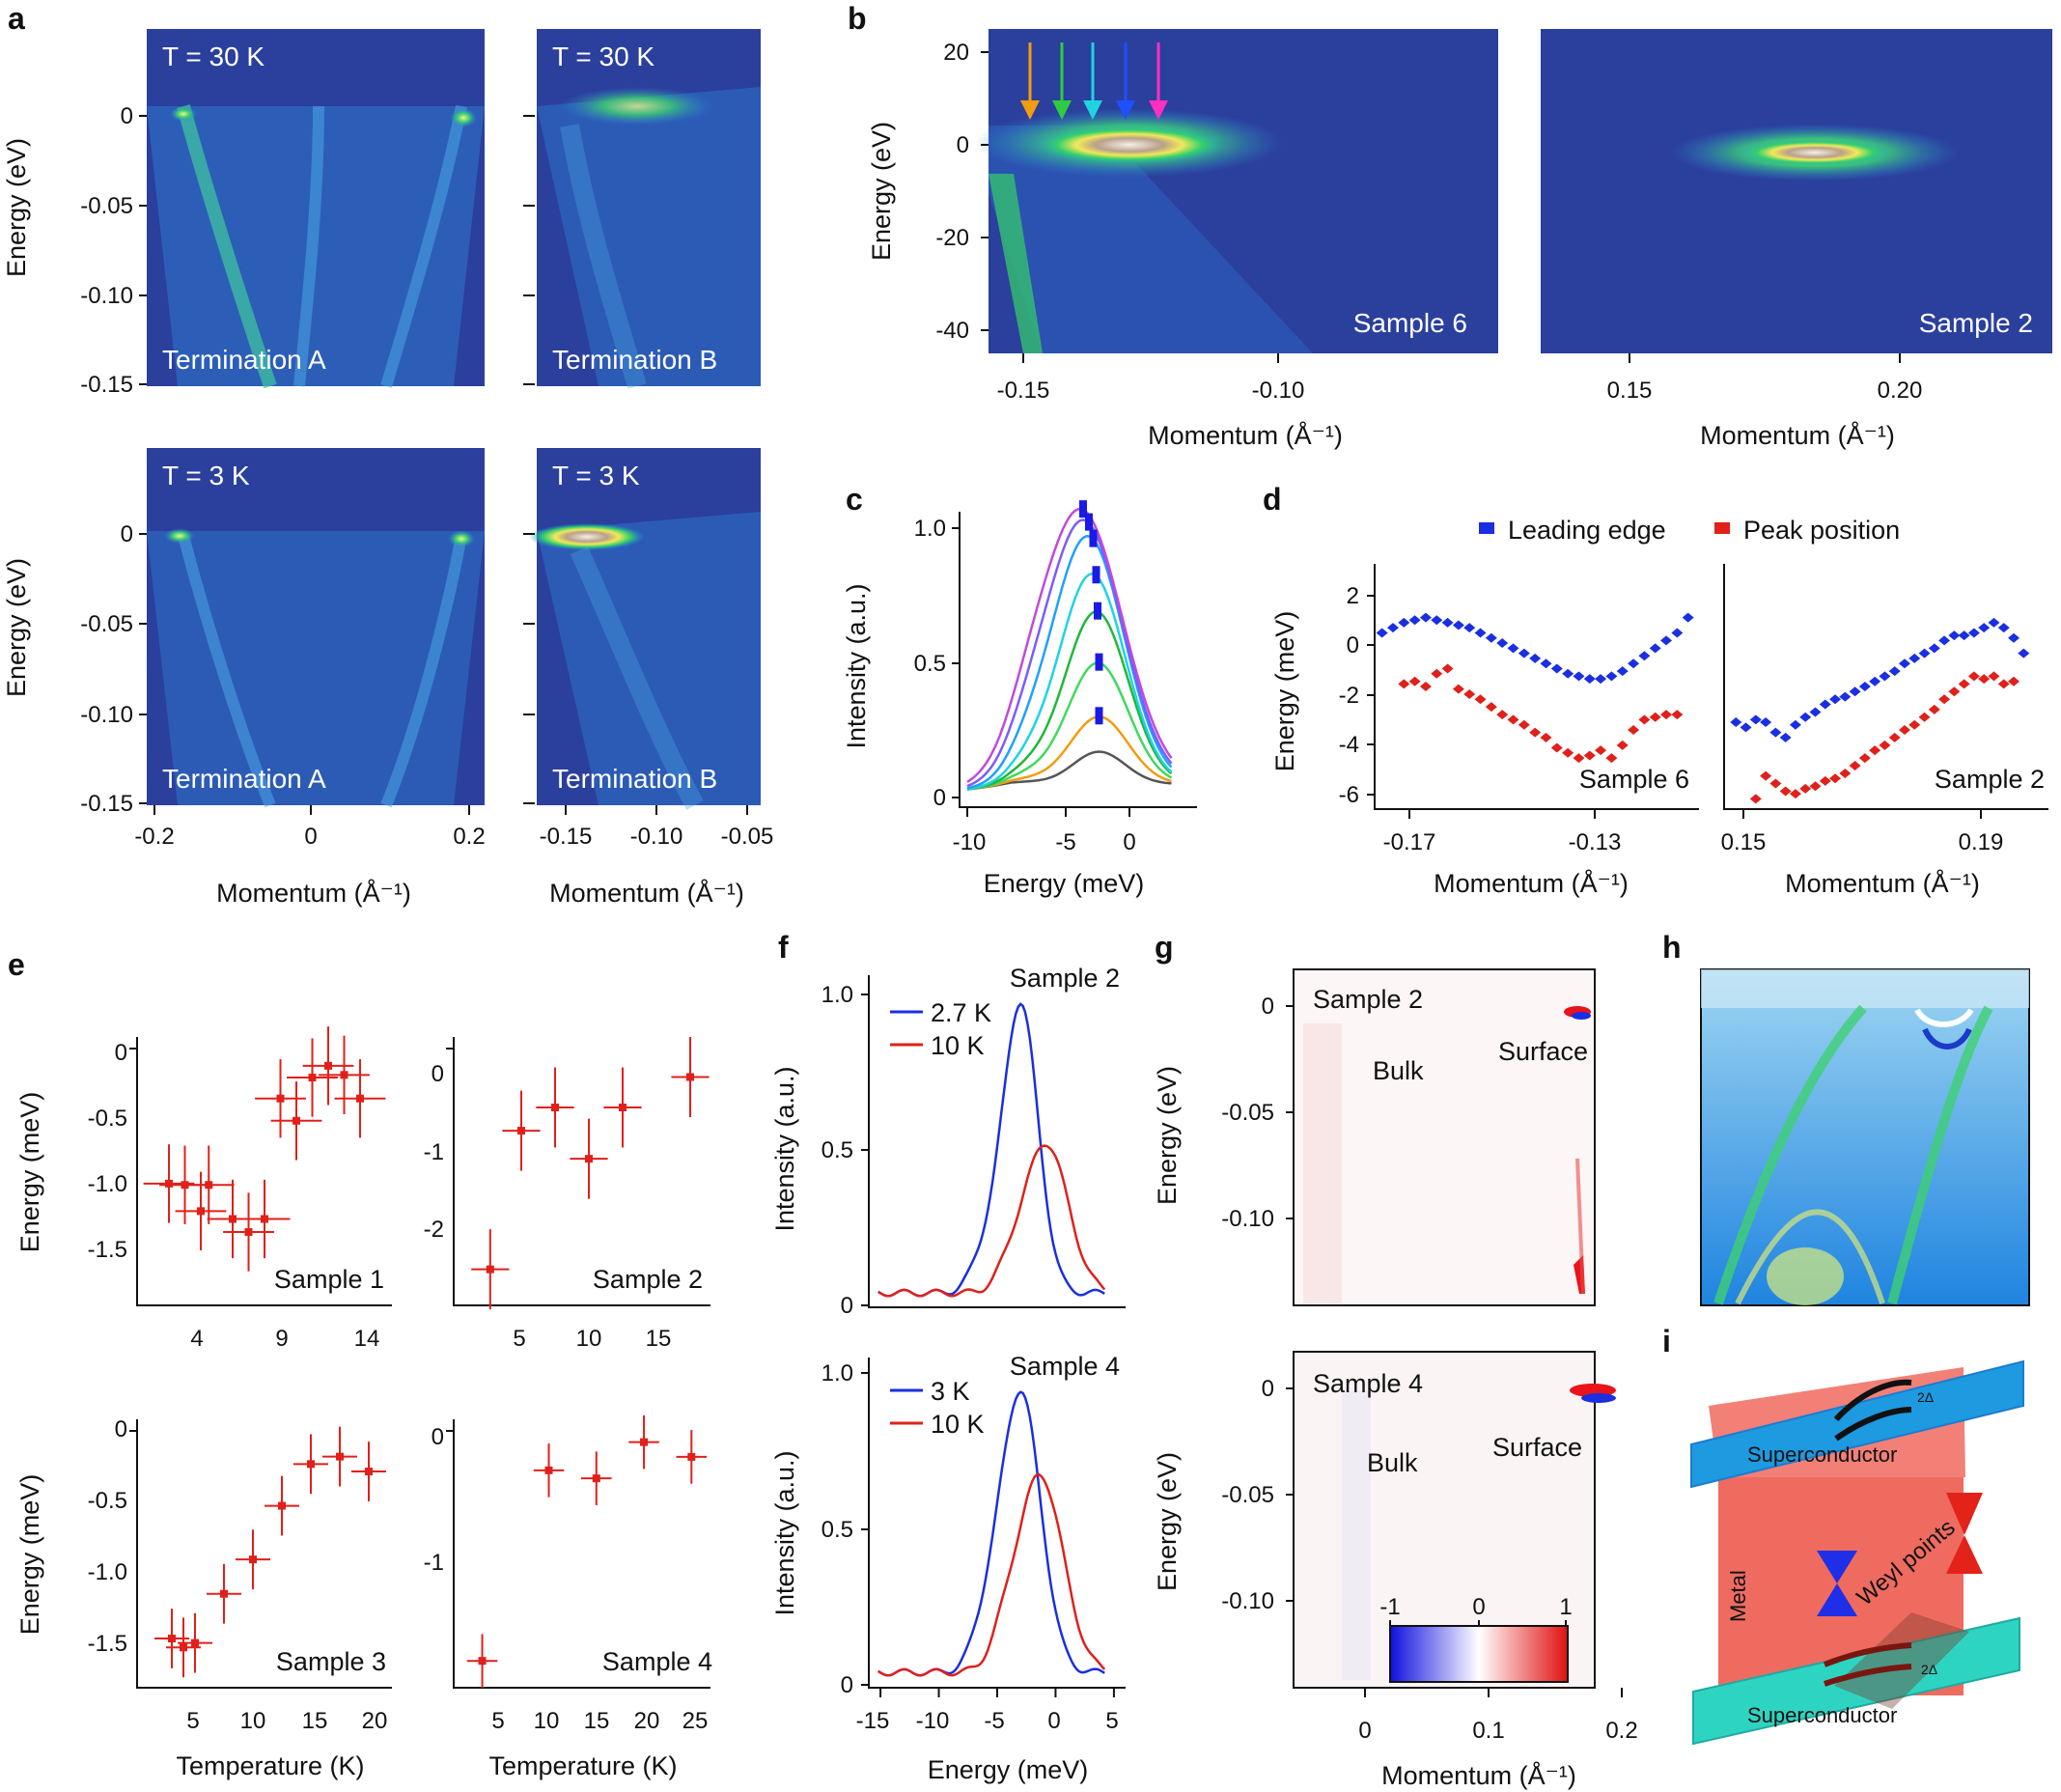 This screenshot has width=2061, height=1792. What do you see at coordinates (837, 1530) in the screenshot?
I see `f-bot-ytick-1: 0.5` at bounding box center [837, 1530].